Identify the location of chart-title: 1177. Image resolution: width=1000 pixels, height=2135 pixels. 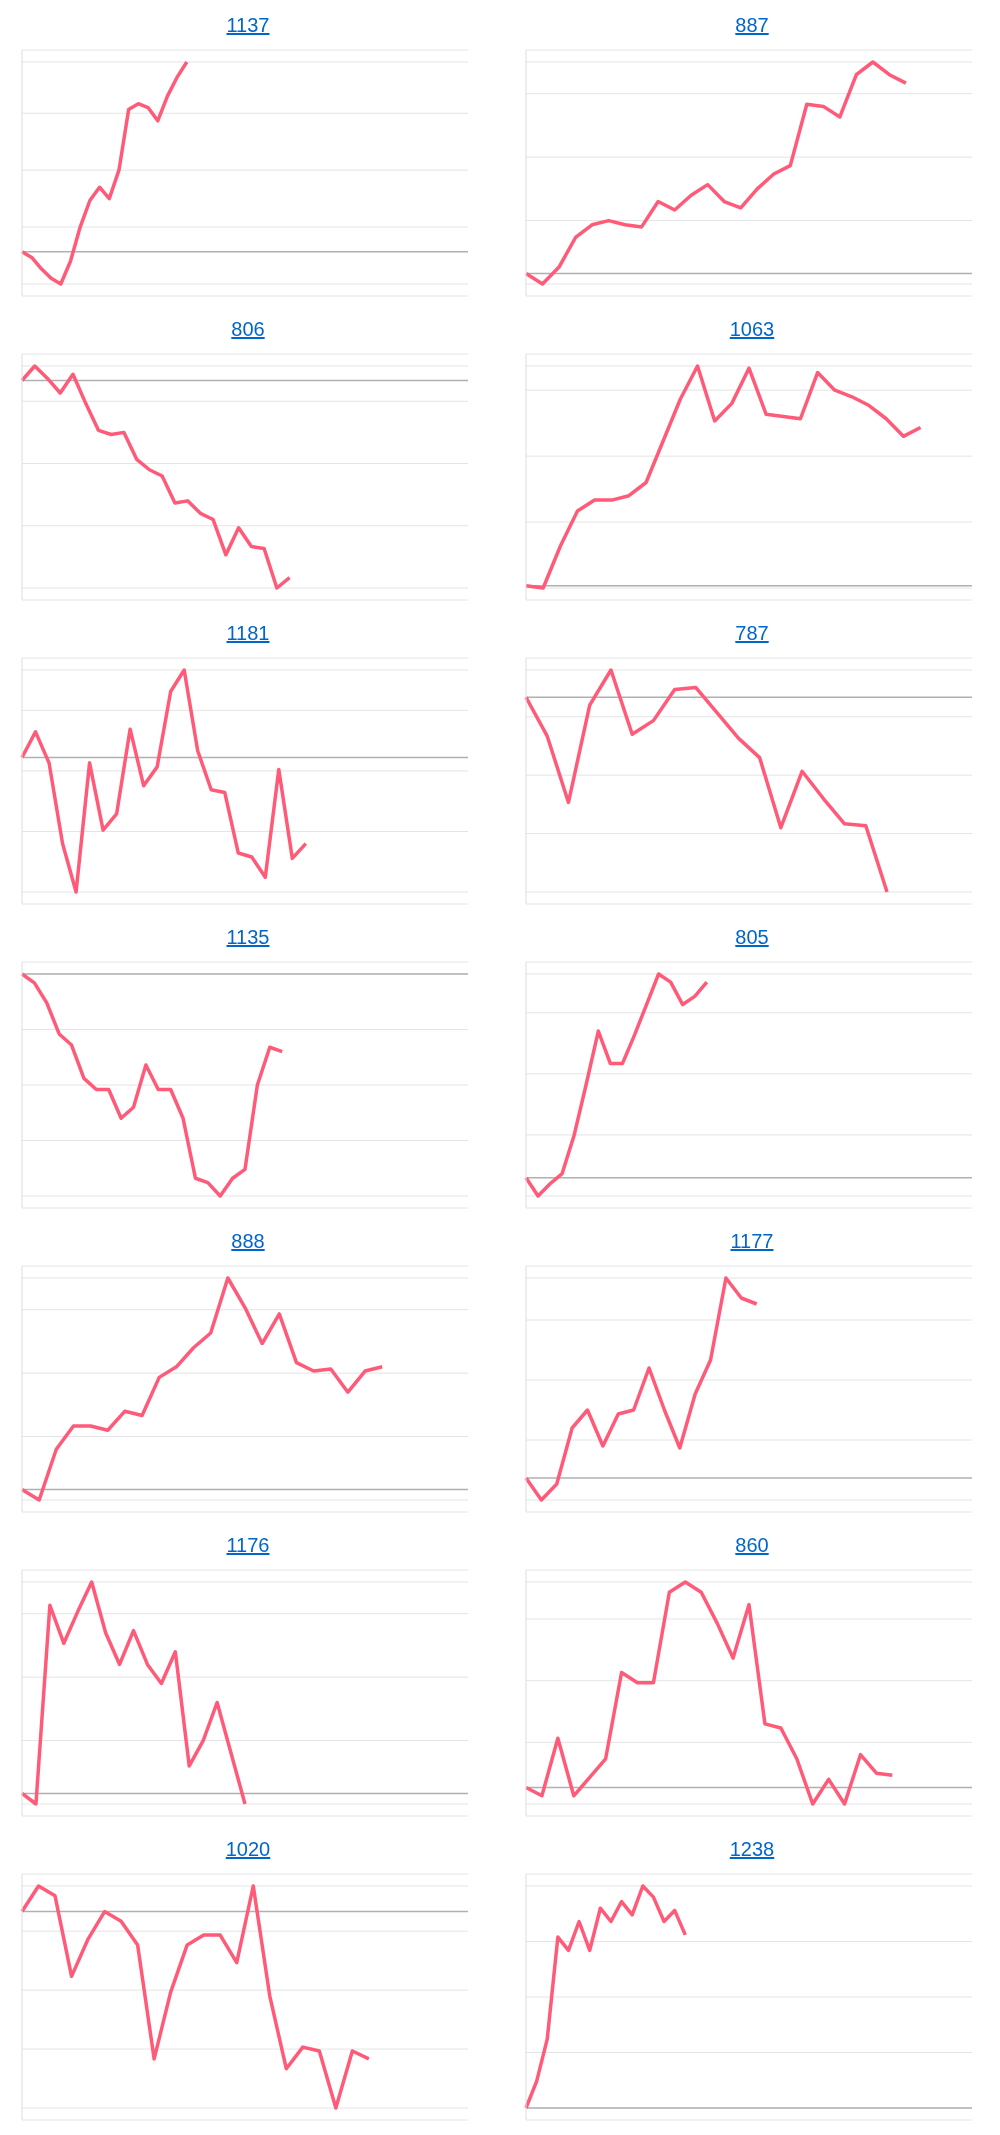
(752, 1241).